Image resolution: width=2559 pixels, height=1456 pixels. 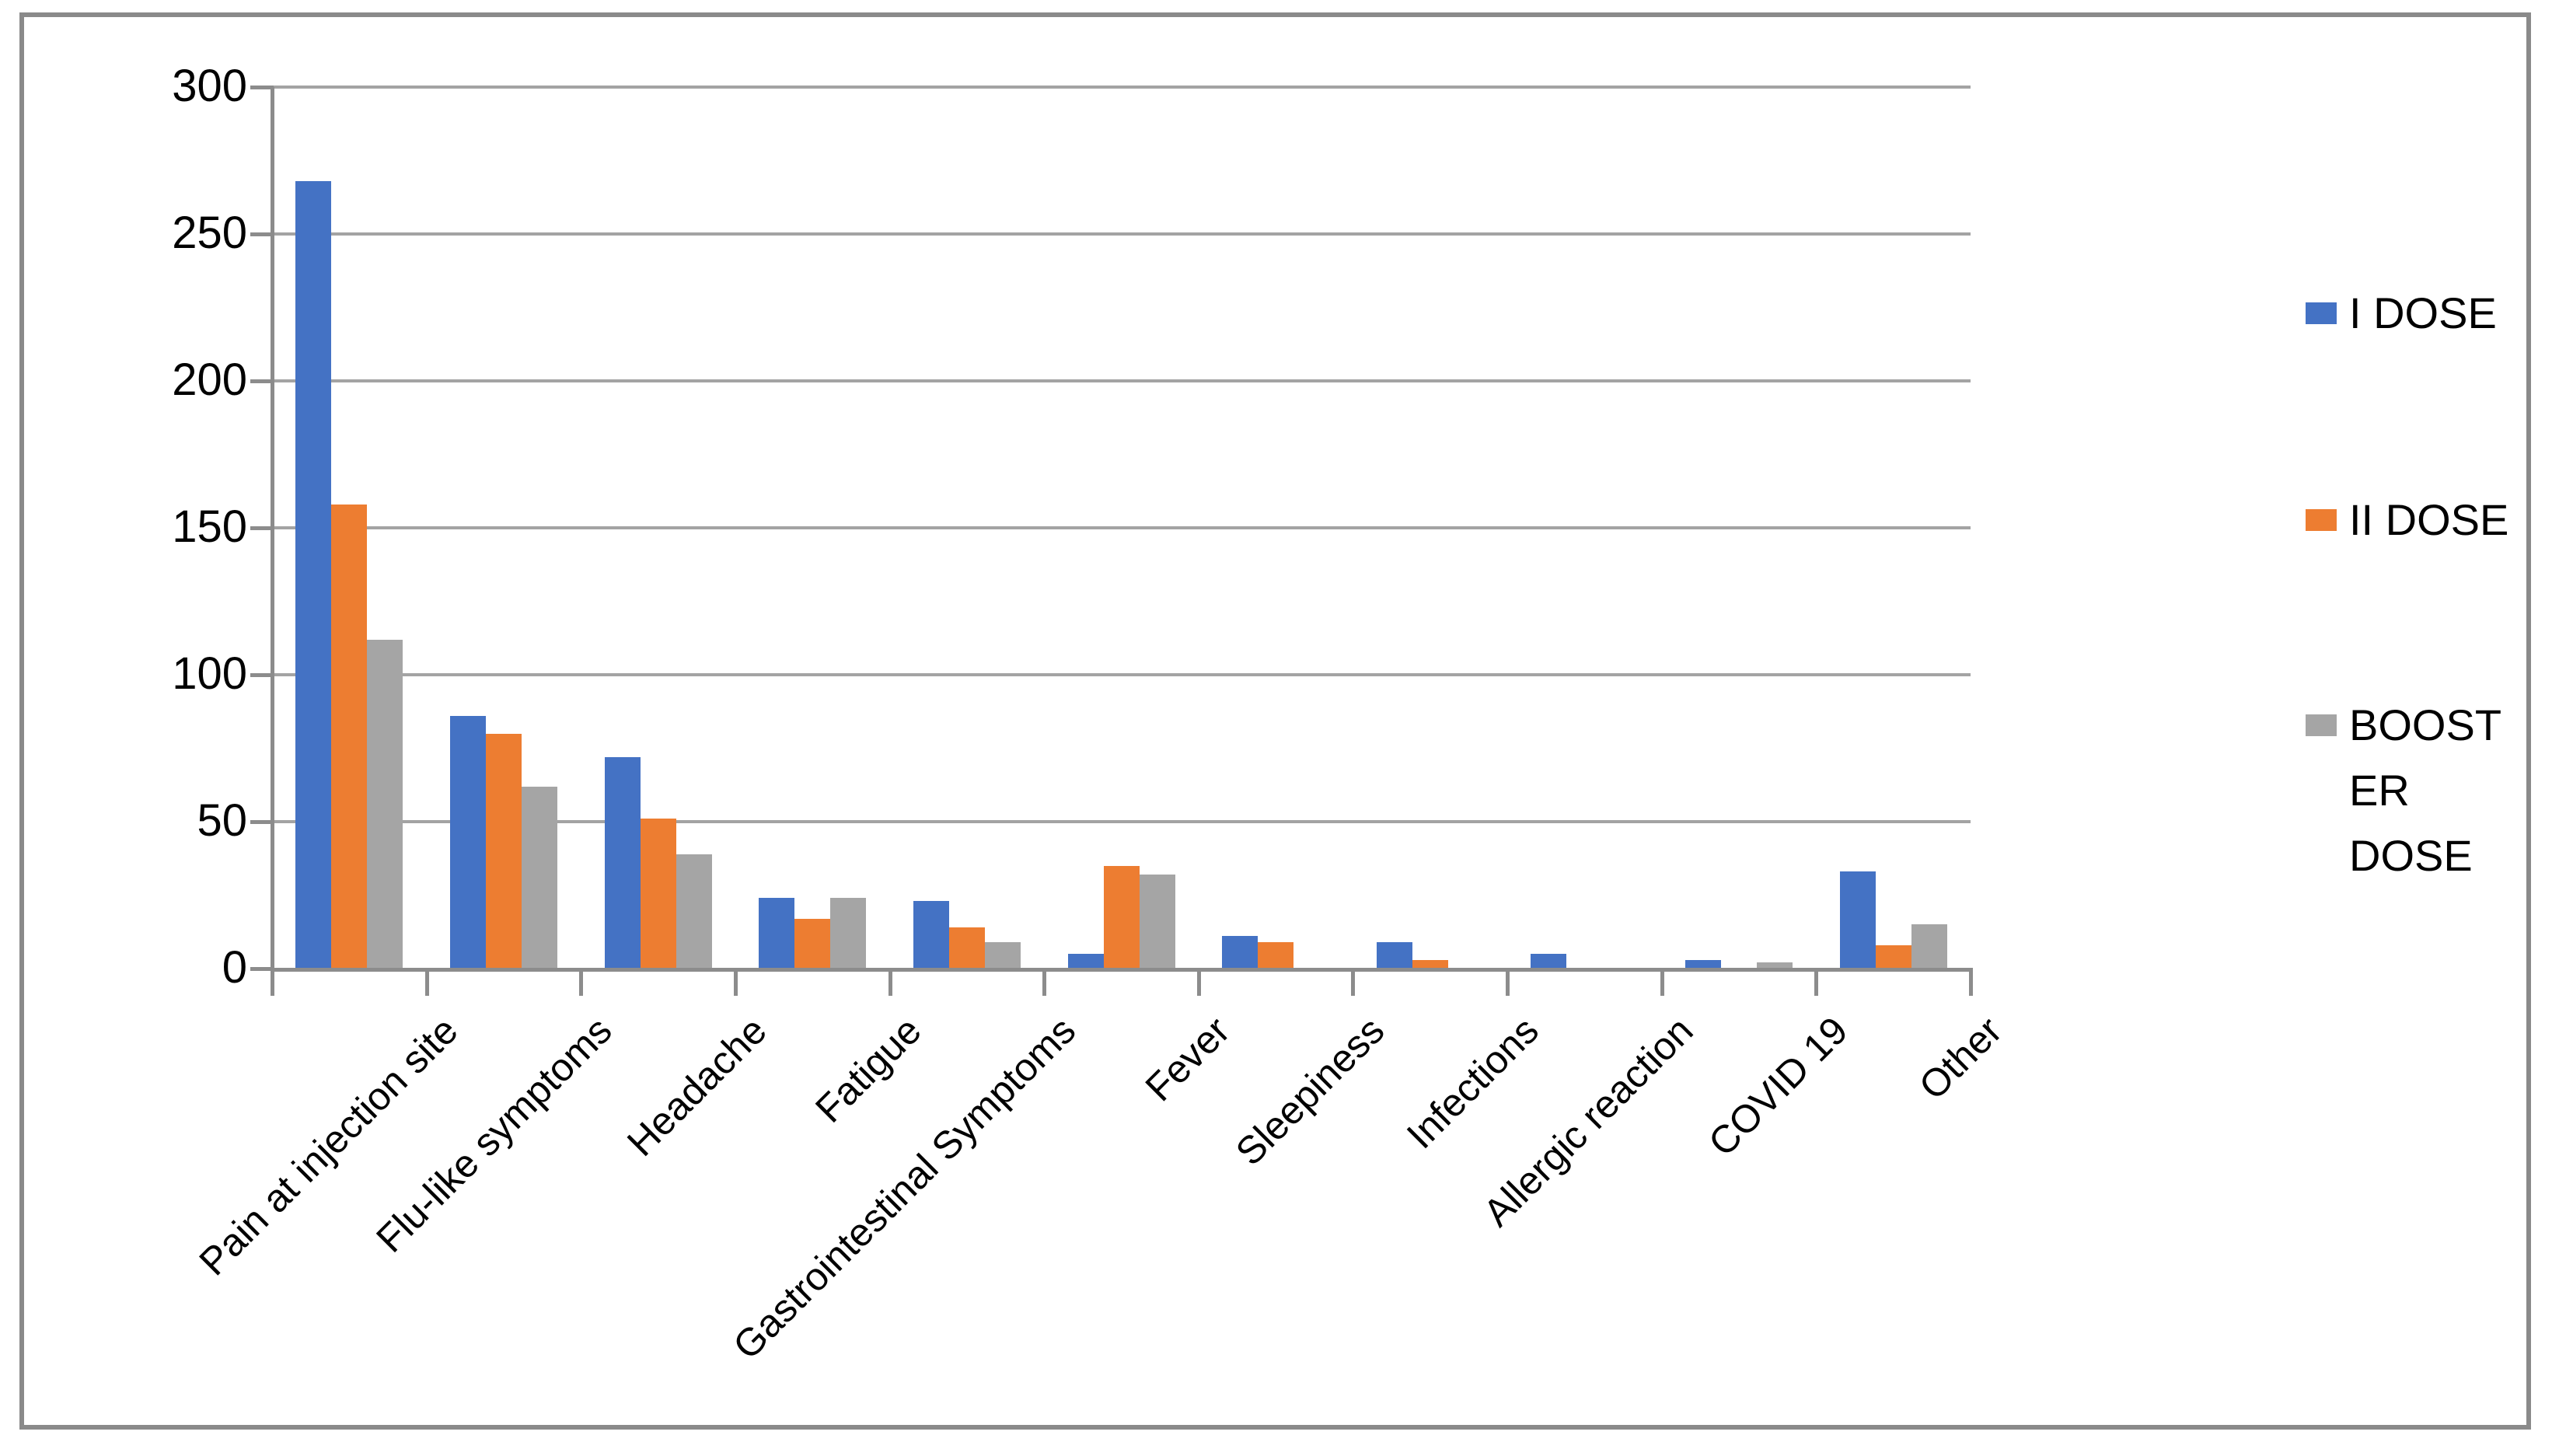 I want to click on legend-swatch-booster-dose, so click(x=2321, y=725).